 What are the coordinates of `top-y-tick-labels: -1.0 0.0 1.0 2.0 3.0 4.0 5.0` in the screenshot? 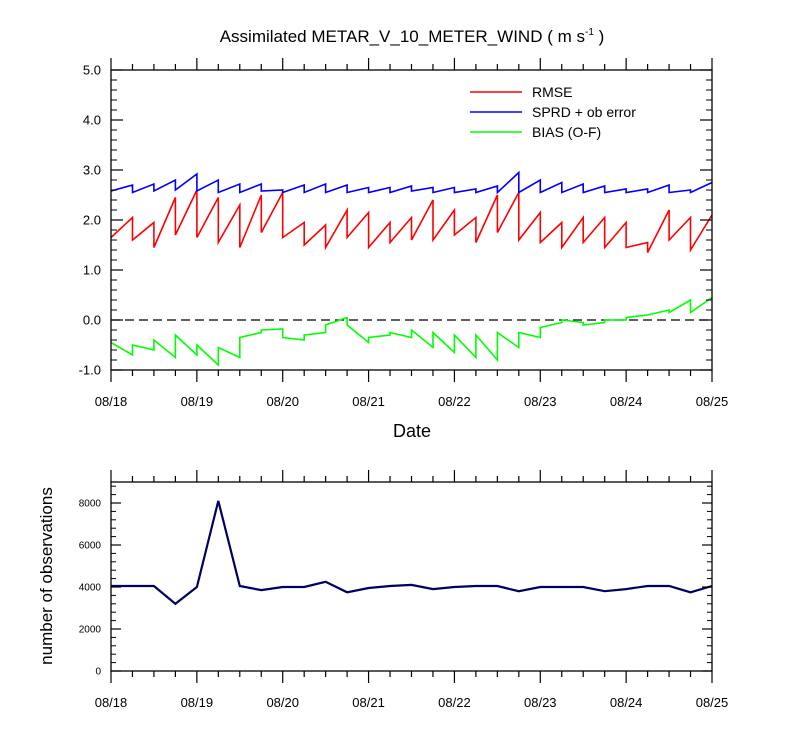 It's located at (90, 220).